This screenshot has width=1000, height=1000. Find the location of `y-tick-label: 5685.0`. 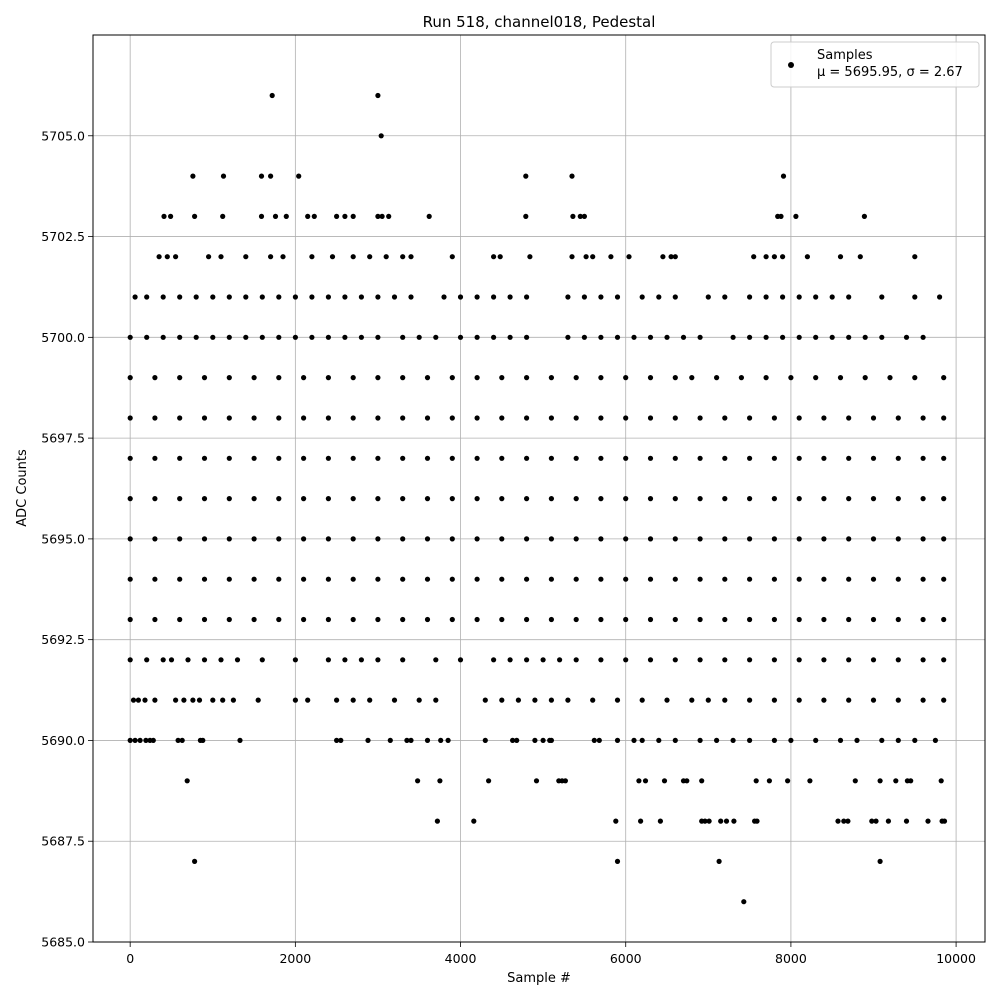

y-tick-label: 5685.0 is located at coordinates (63, 942).